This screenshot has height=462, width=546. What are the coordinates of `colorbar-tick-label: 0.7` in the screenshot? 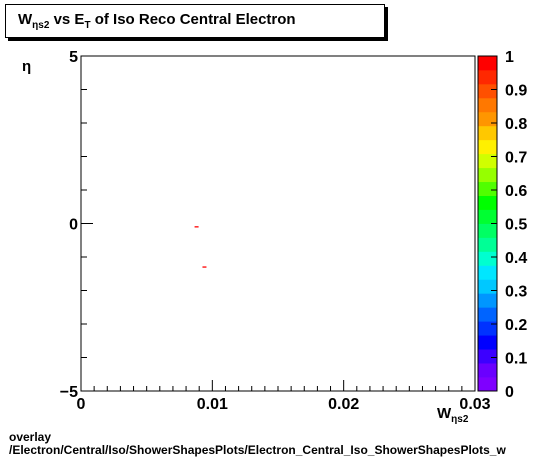 It's located at (516, 158).